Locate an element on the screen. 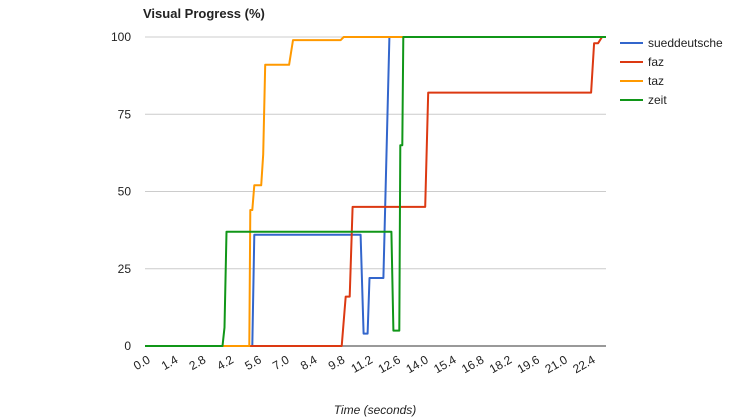 This screenshot has height=419, width=750. y-axis-ticks: 0 25 50 75 100 is located at coordinates (121, 191).